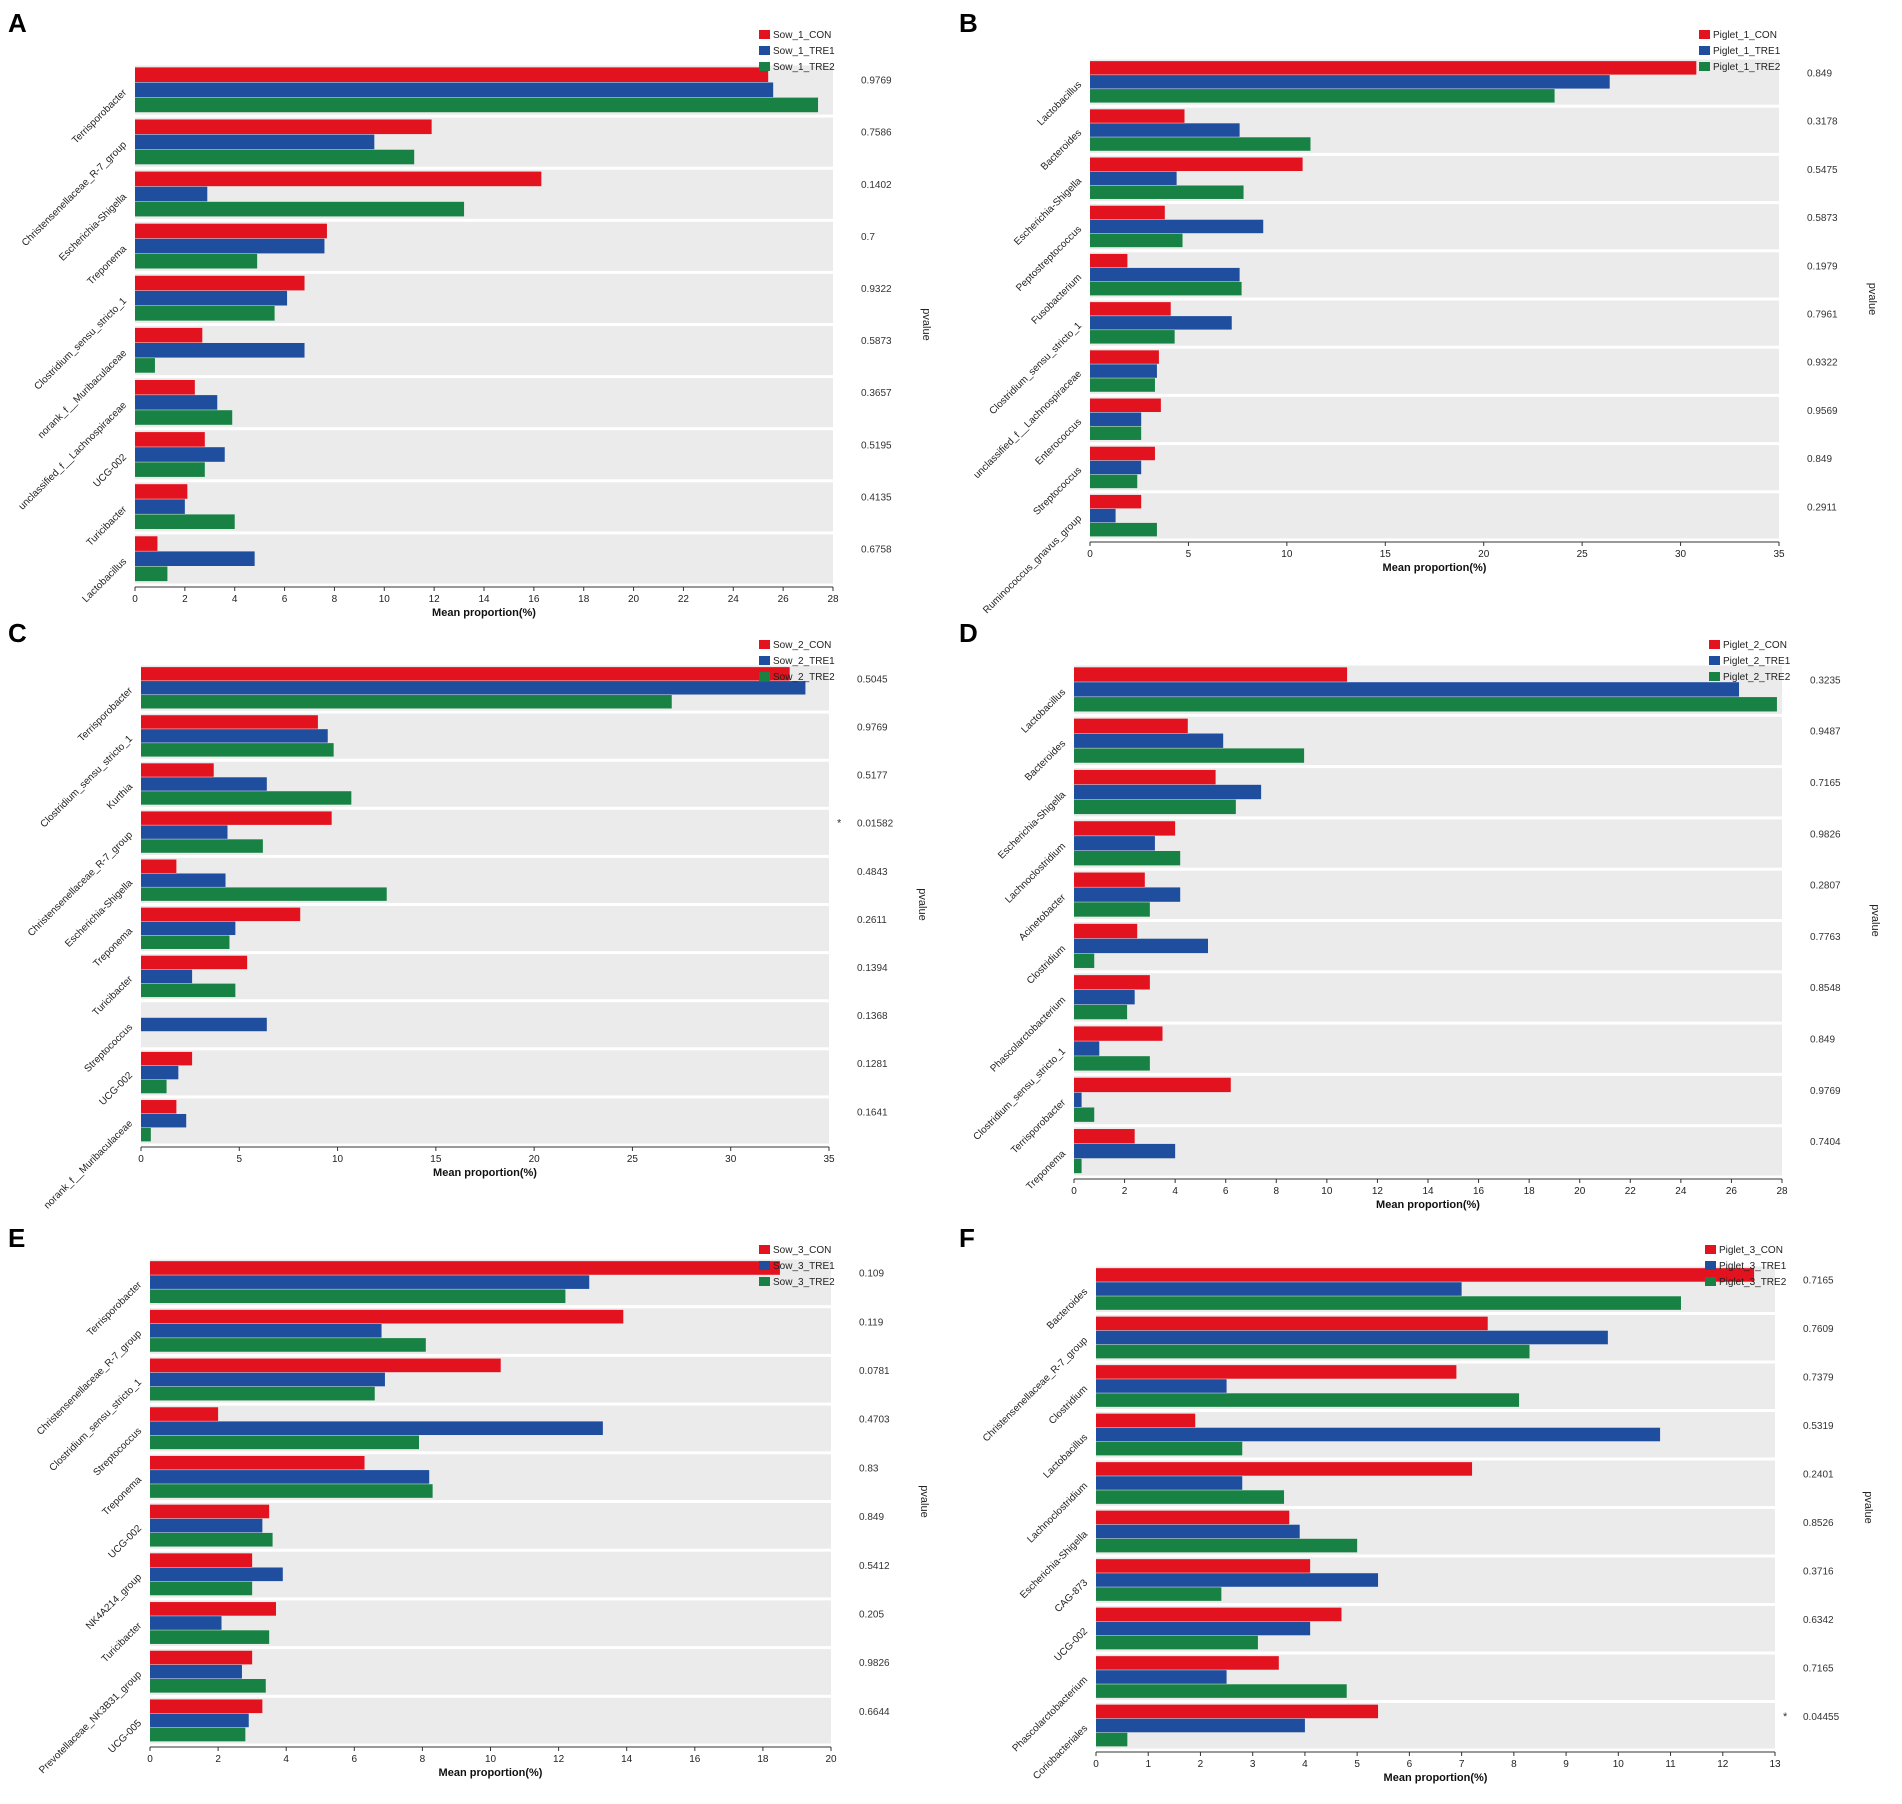 Image resolution: width=1902 pixels, height=1804 pixels. I want to click on bar-sow-3-tre1, so click(370, 1282).